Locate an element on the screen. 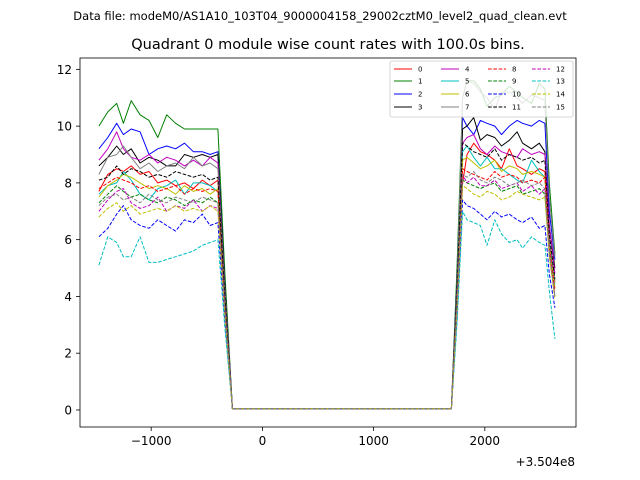 This screenshot has width=640, height=480. x-tick-label: 1000 is located at coordinates (373, 441).